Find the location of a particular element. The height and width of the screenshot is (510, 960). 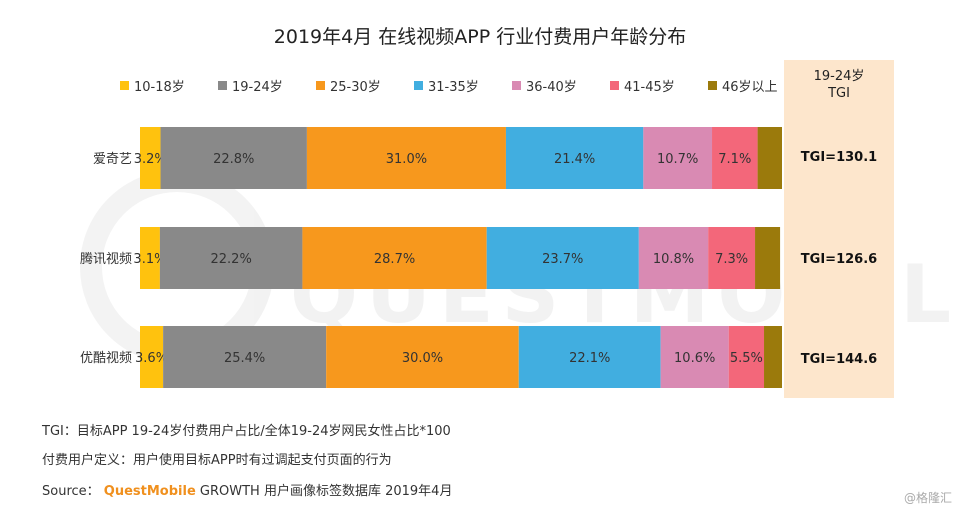

legend-item-5: 41-45岁 is located at coordinates (642, 85).